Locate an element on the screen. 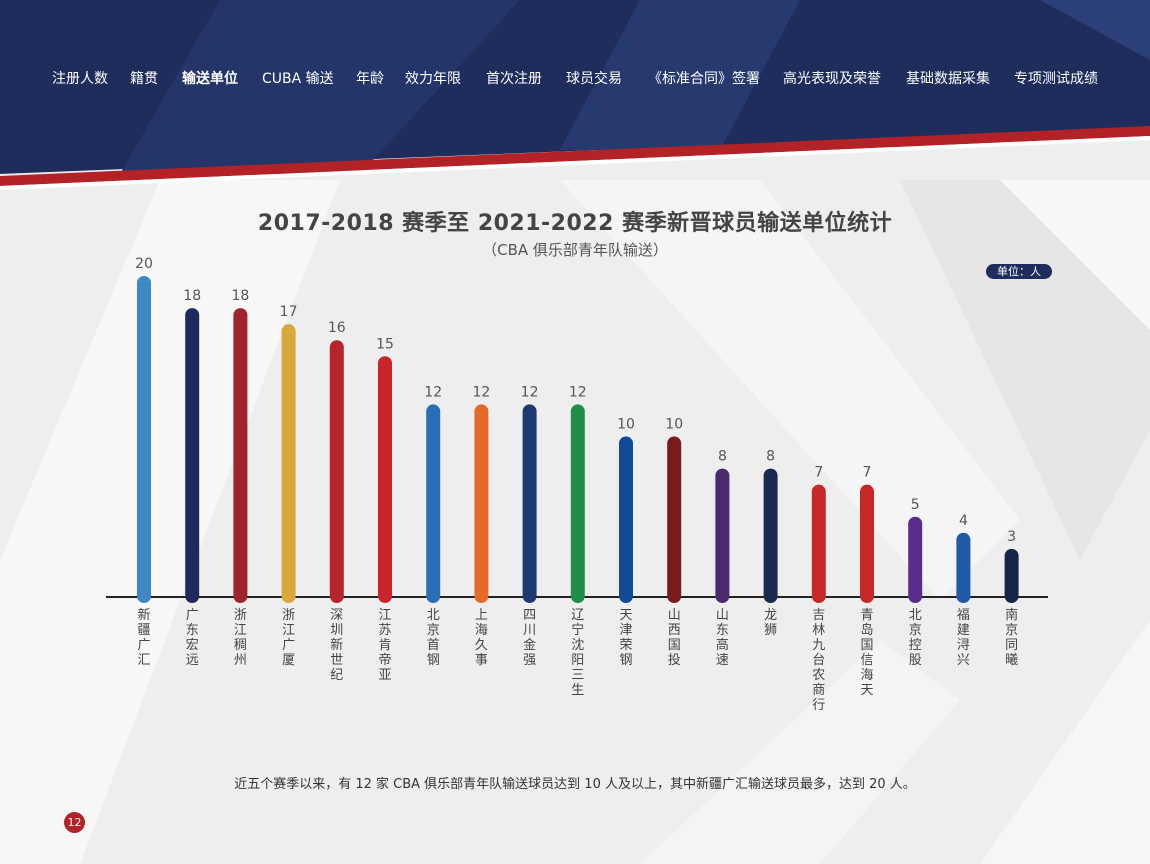  category-label-3: 浙江稠州 is located at coordinates (240, 638).